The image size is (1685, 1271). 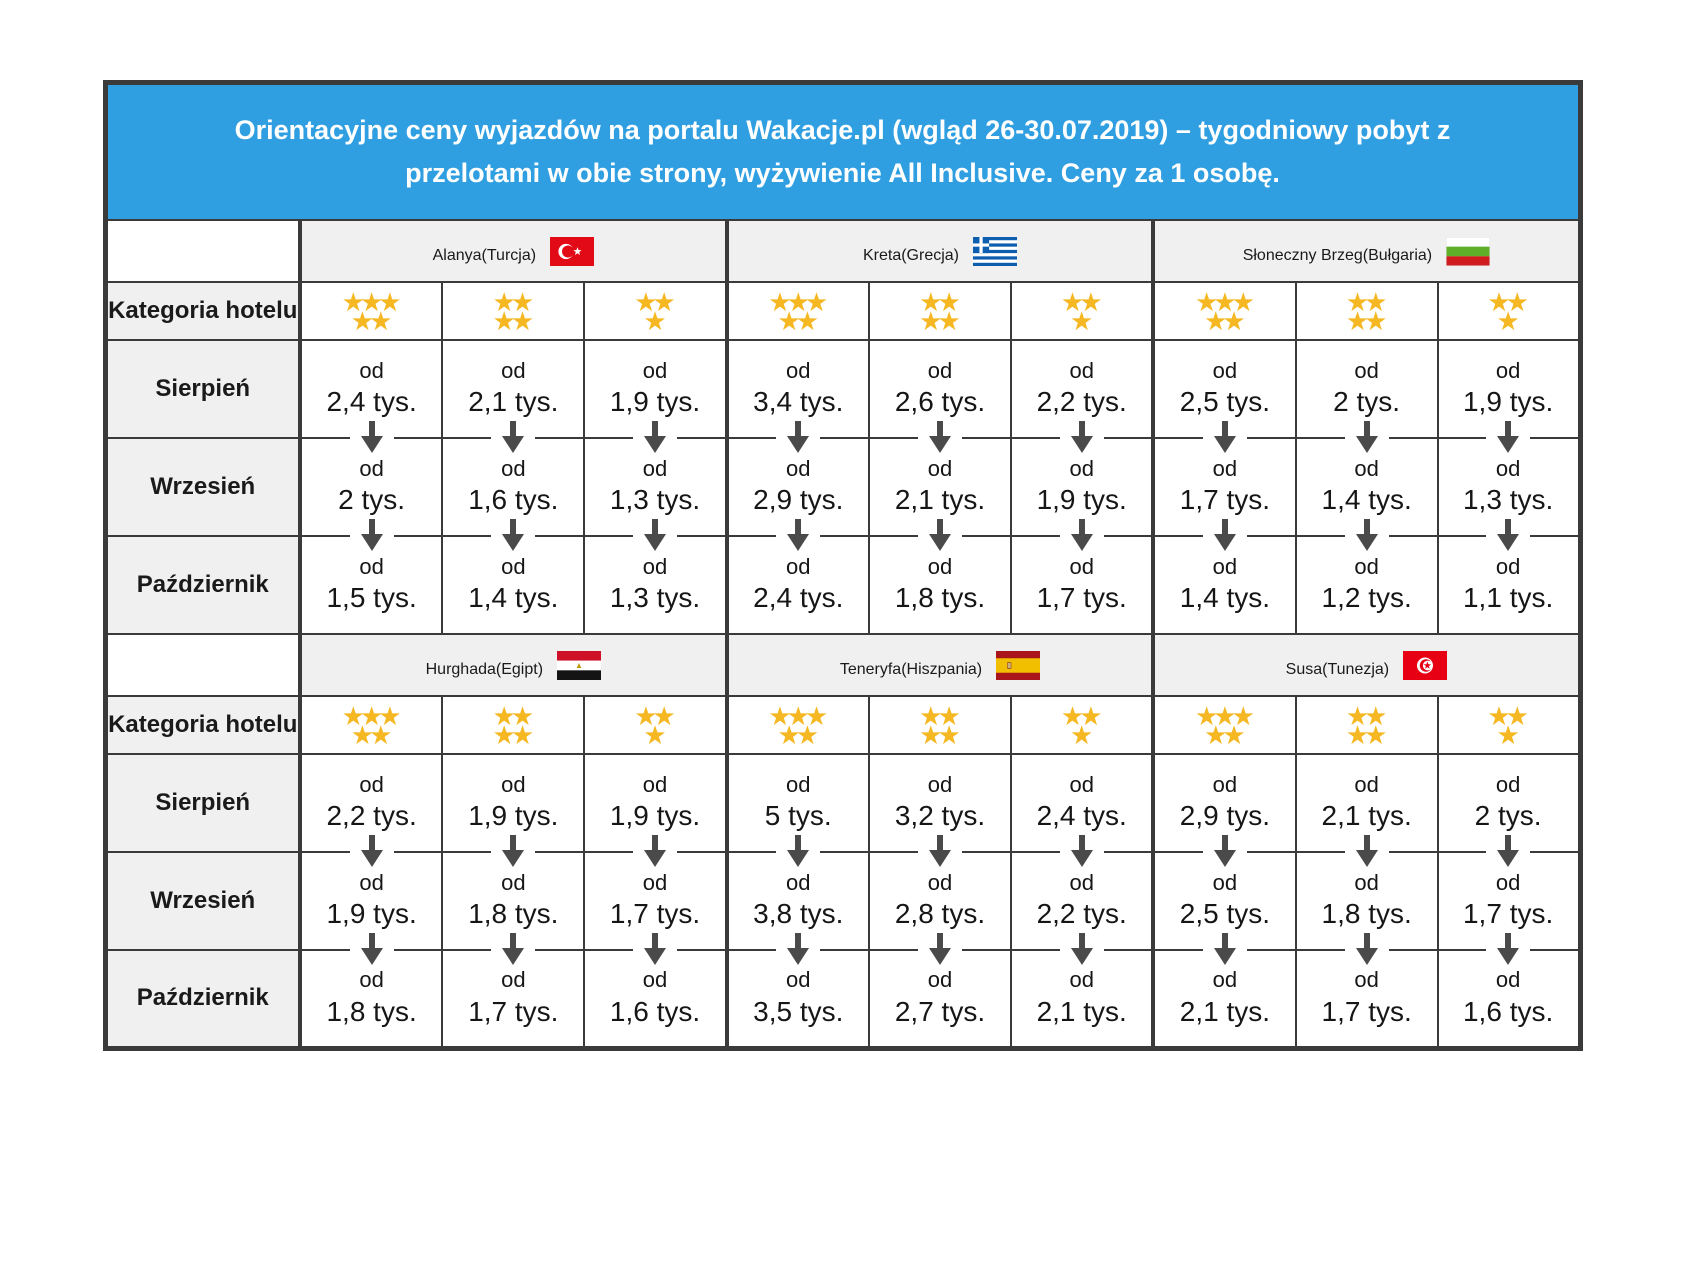 I want to click on price-value: 2,5 tys., so click(x=1225, y=914).